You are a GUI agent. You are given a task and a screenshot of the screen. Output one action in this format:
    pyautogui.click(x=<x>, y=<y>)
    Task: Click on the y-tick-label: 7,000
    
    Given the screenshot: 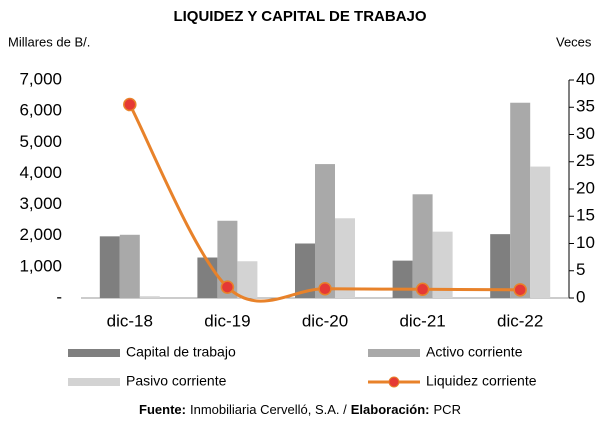 What is the action you would take?
    pyautogui.click(x=40, y=78)
    